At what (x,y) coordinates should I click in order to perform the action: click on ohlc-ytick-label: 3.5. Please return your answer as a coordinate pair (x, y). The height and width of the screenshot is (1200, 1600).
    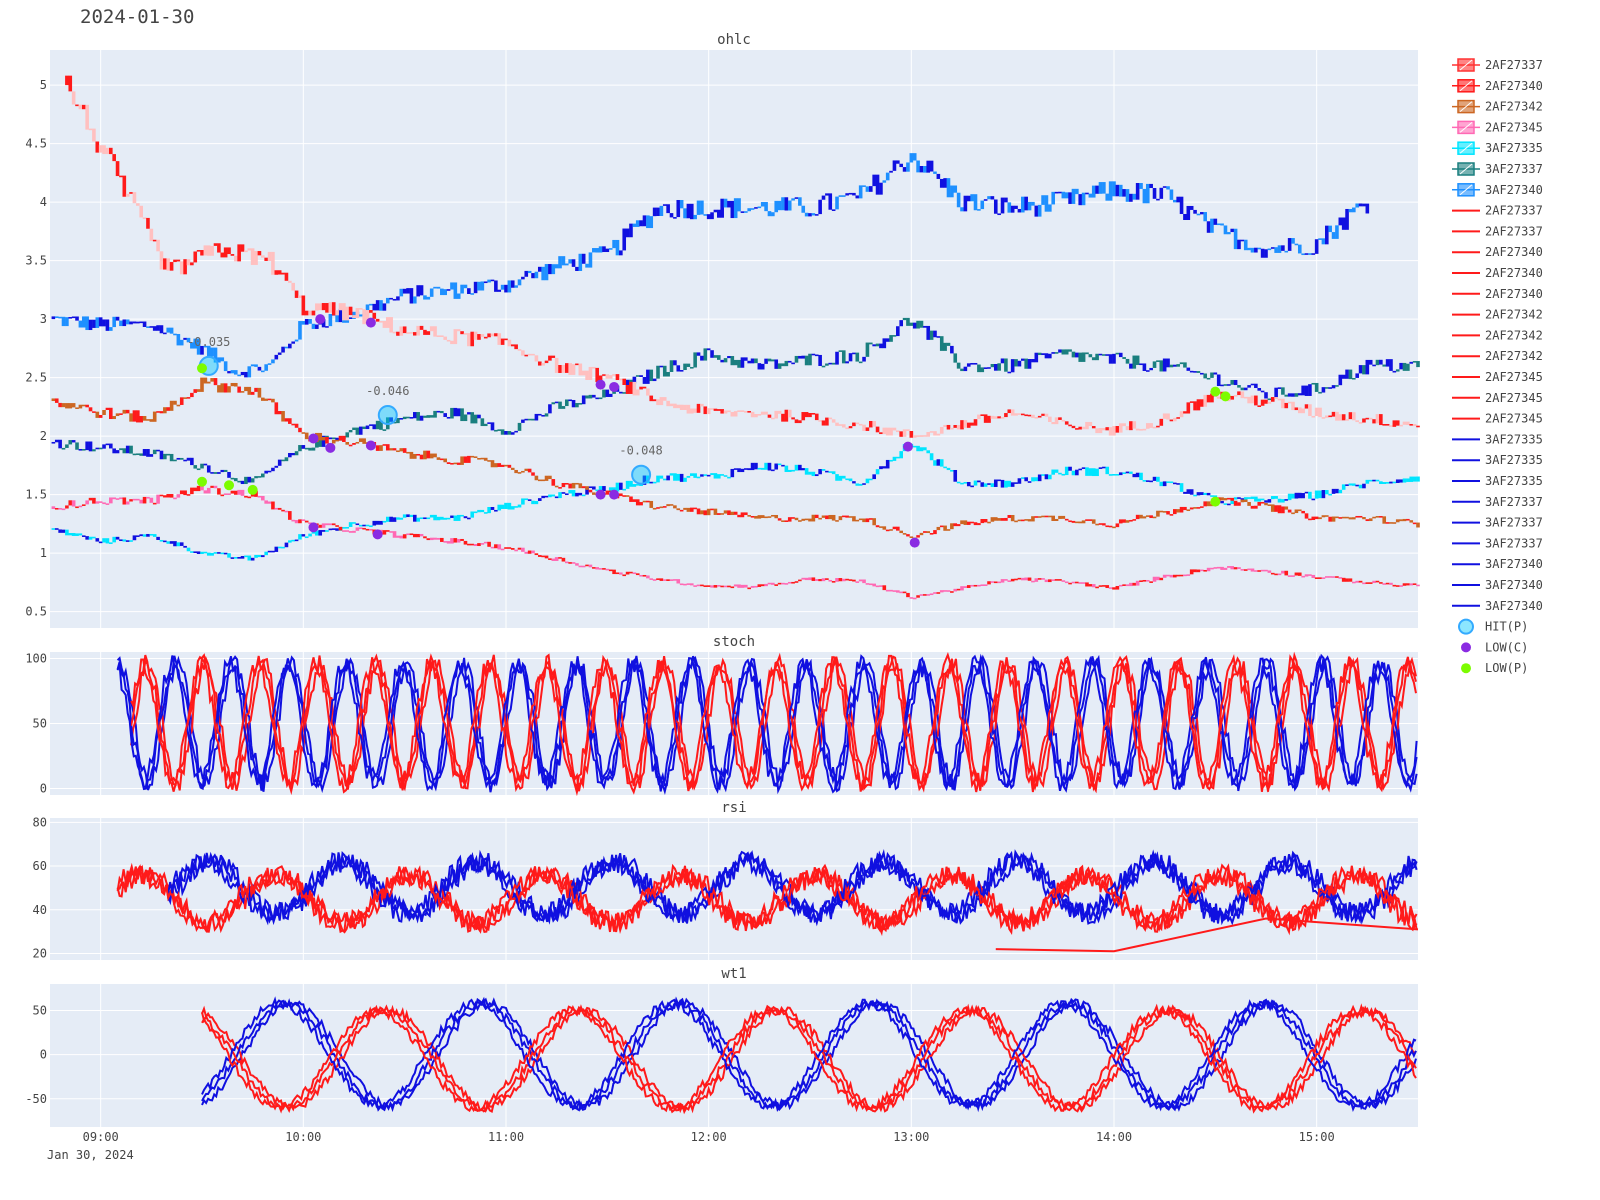
    Looking at the image, I should click on (36, 261).